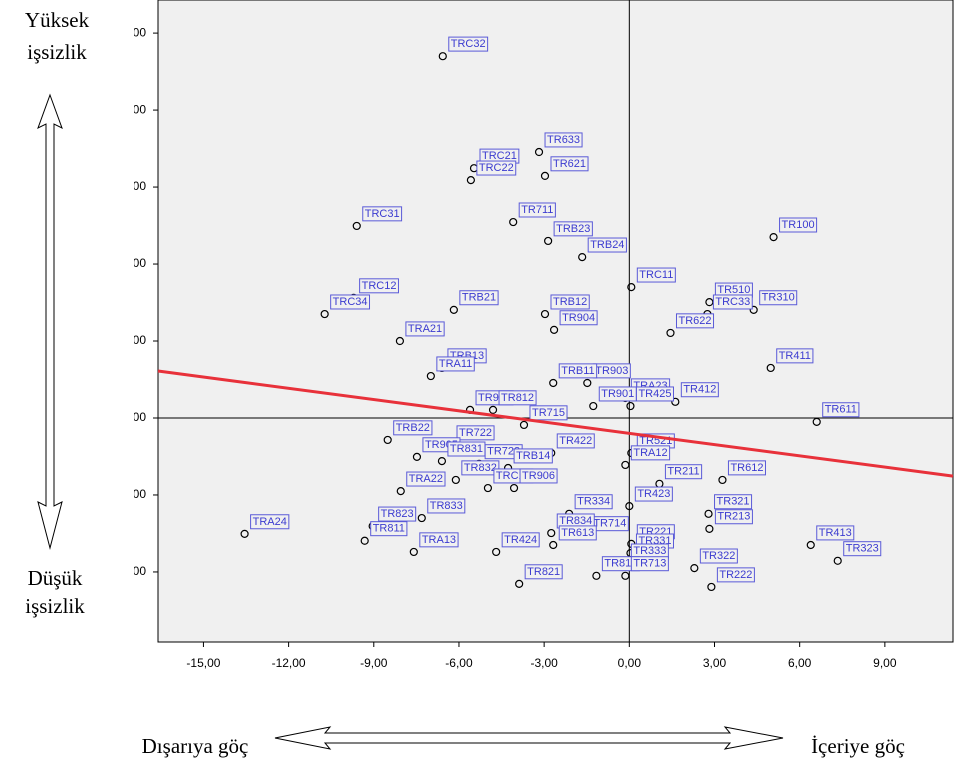 This screenshot has height=762, width=958. I want to click on point-label: TR832, so click(480, 468).